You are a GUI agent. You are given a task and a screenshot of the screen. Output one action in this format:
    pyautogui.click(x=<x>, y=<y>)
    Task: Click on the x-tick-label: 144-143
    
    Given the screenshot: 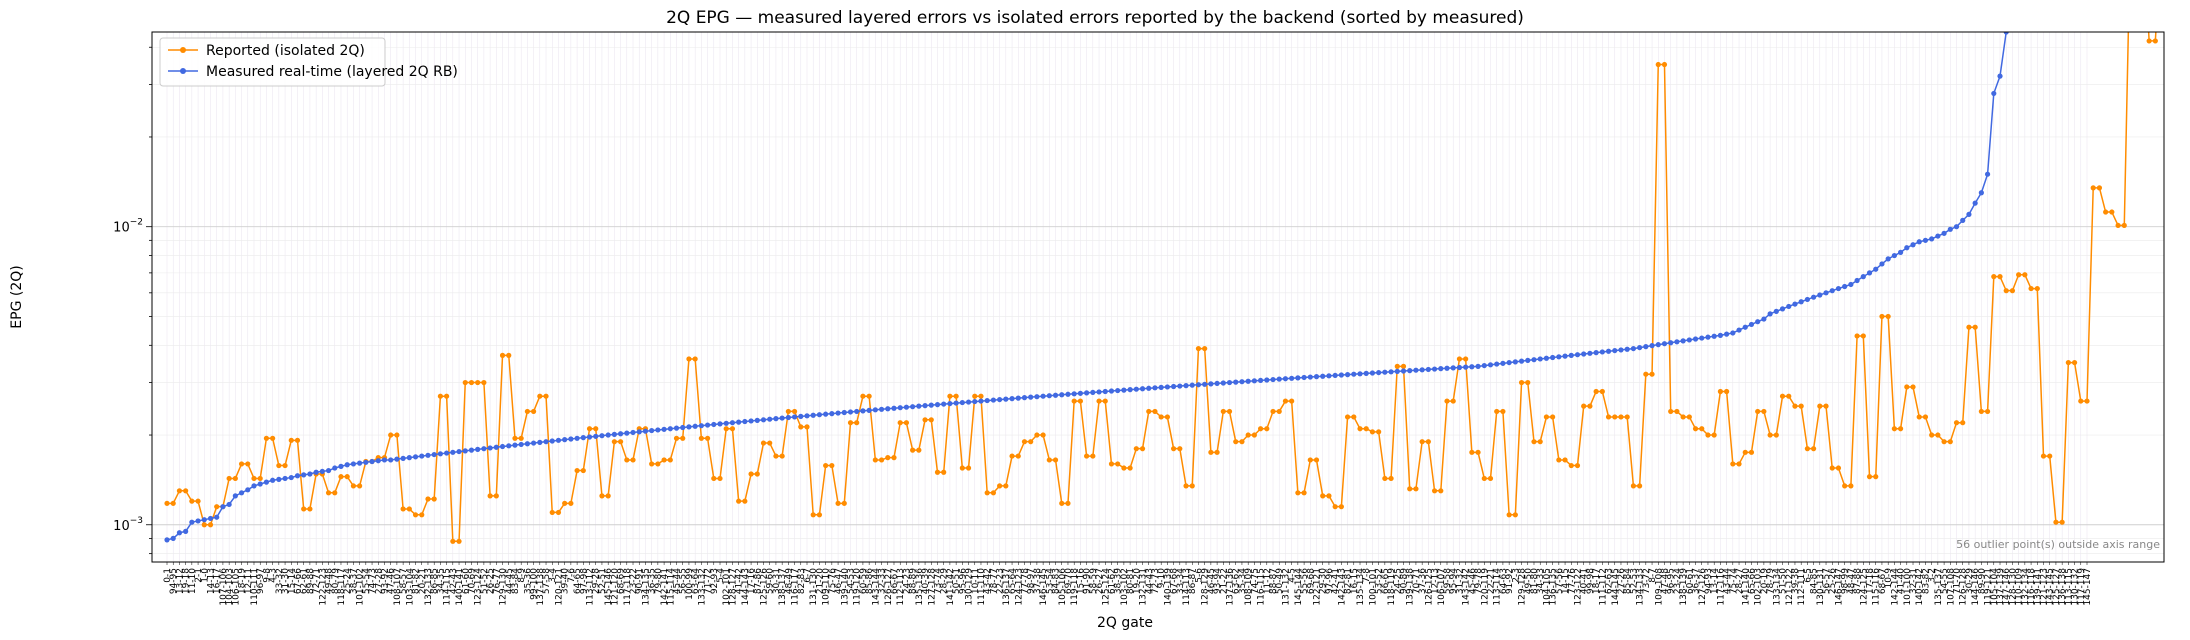 What is the action you would take?
    pyautogui.click(x=746, y=587)
    